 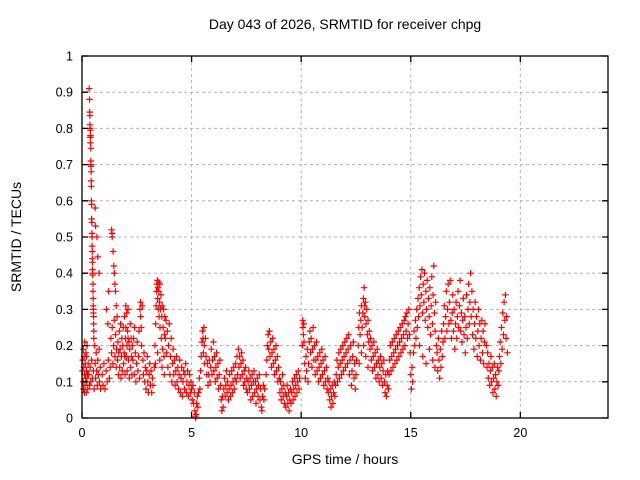 What do you see at coordinates (64, 238) in the screenshot?
I see `y-tick-label: 0.5` at bounding box center [64, 238].